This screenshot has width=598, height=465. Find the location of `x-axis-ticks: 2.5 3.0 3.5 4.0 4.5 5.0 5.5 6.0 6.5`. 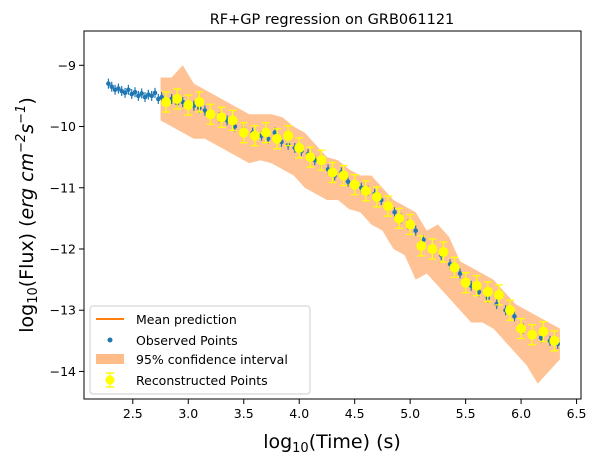

x-axis-ticks: 2.5 3.0 3.5 4.0 4.5 5.0 5.5 6.0 6.5 is located at coordinates (355, 410).